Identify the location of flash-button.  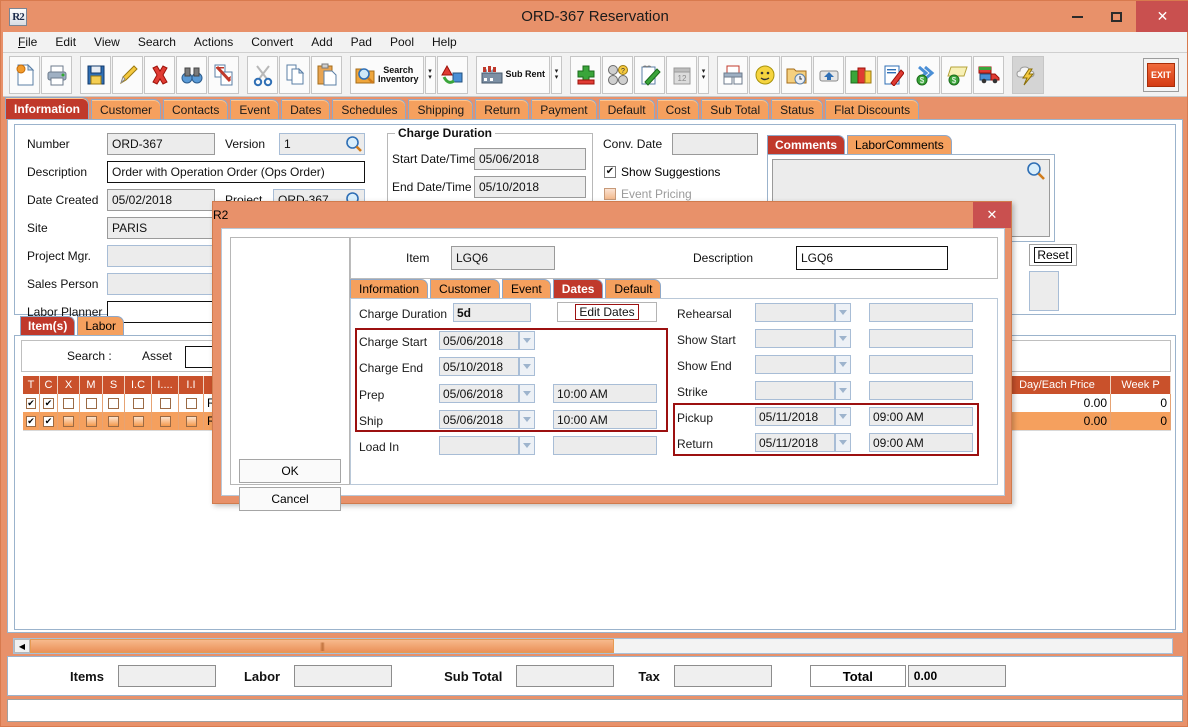
(1028, 74).